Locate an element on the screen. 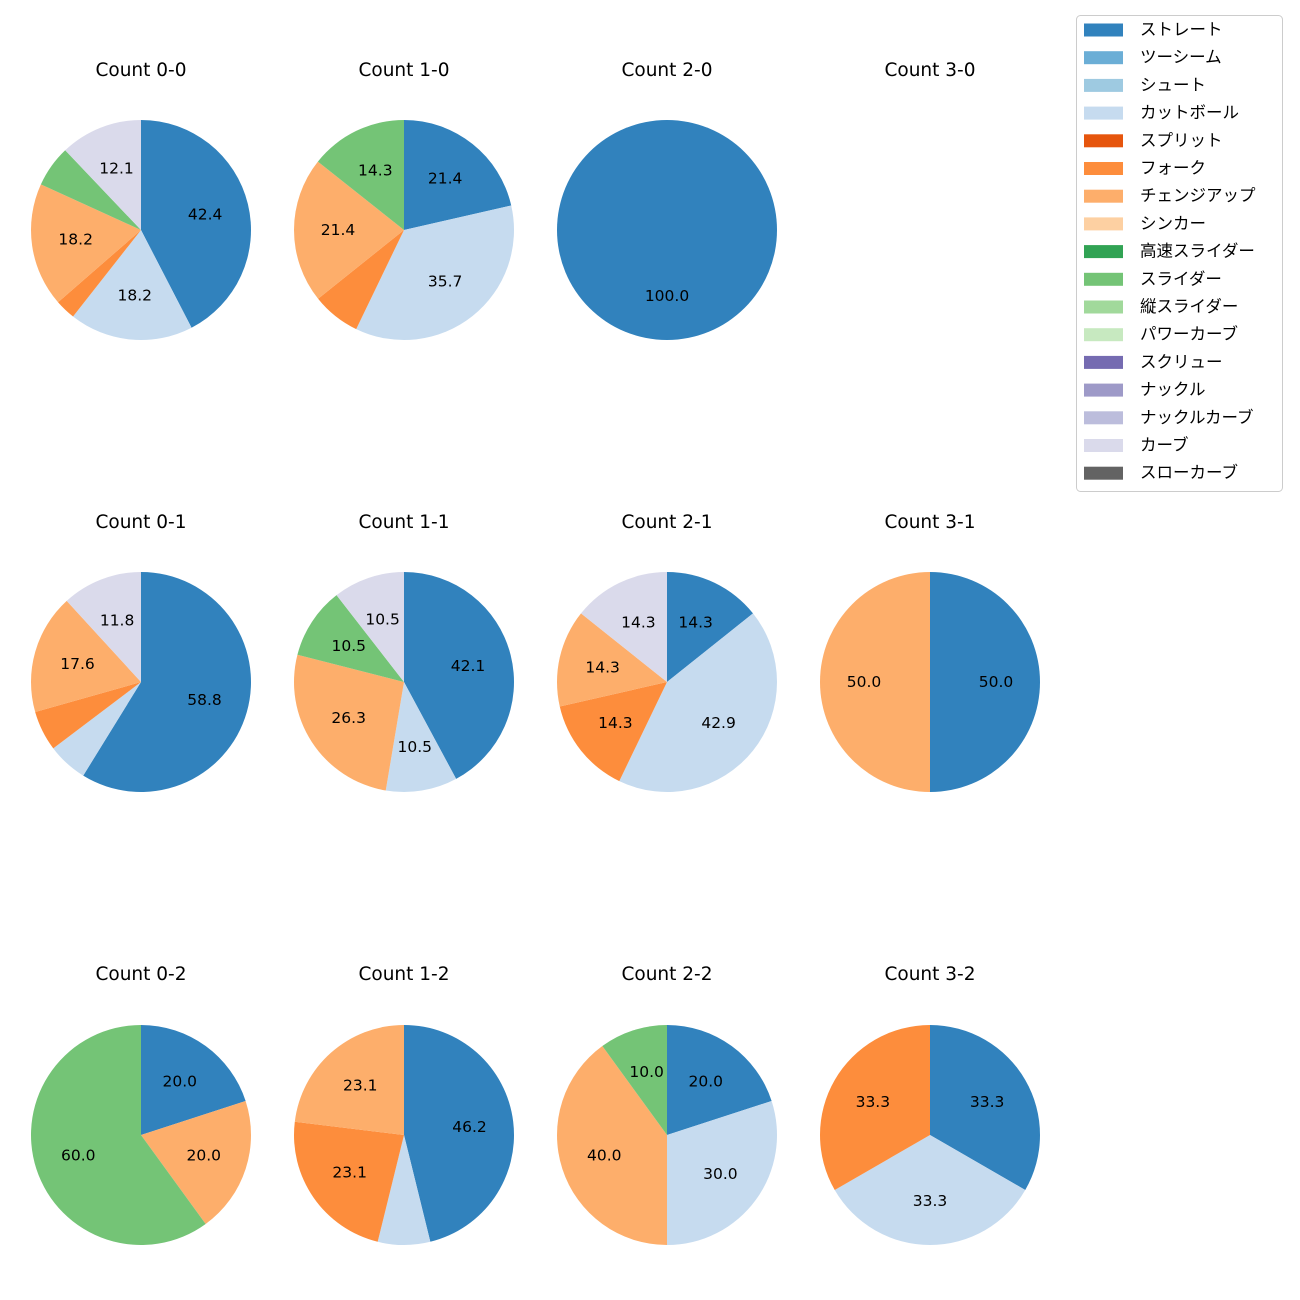 The height and width of the screenshot is (1300, 1300). pie-count-1-2: Count 1-2 46.2 23.1 23.1 is located at coordinates (404, 1104).